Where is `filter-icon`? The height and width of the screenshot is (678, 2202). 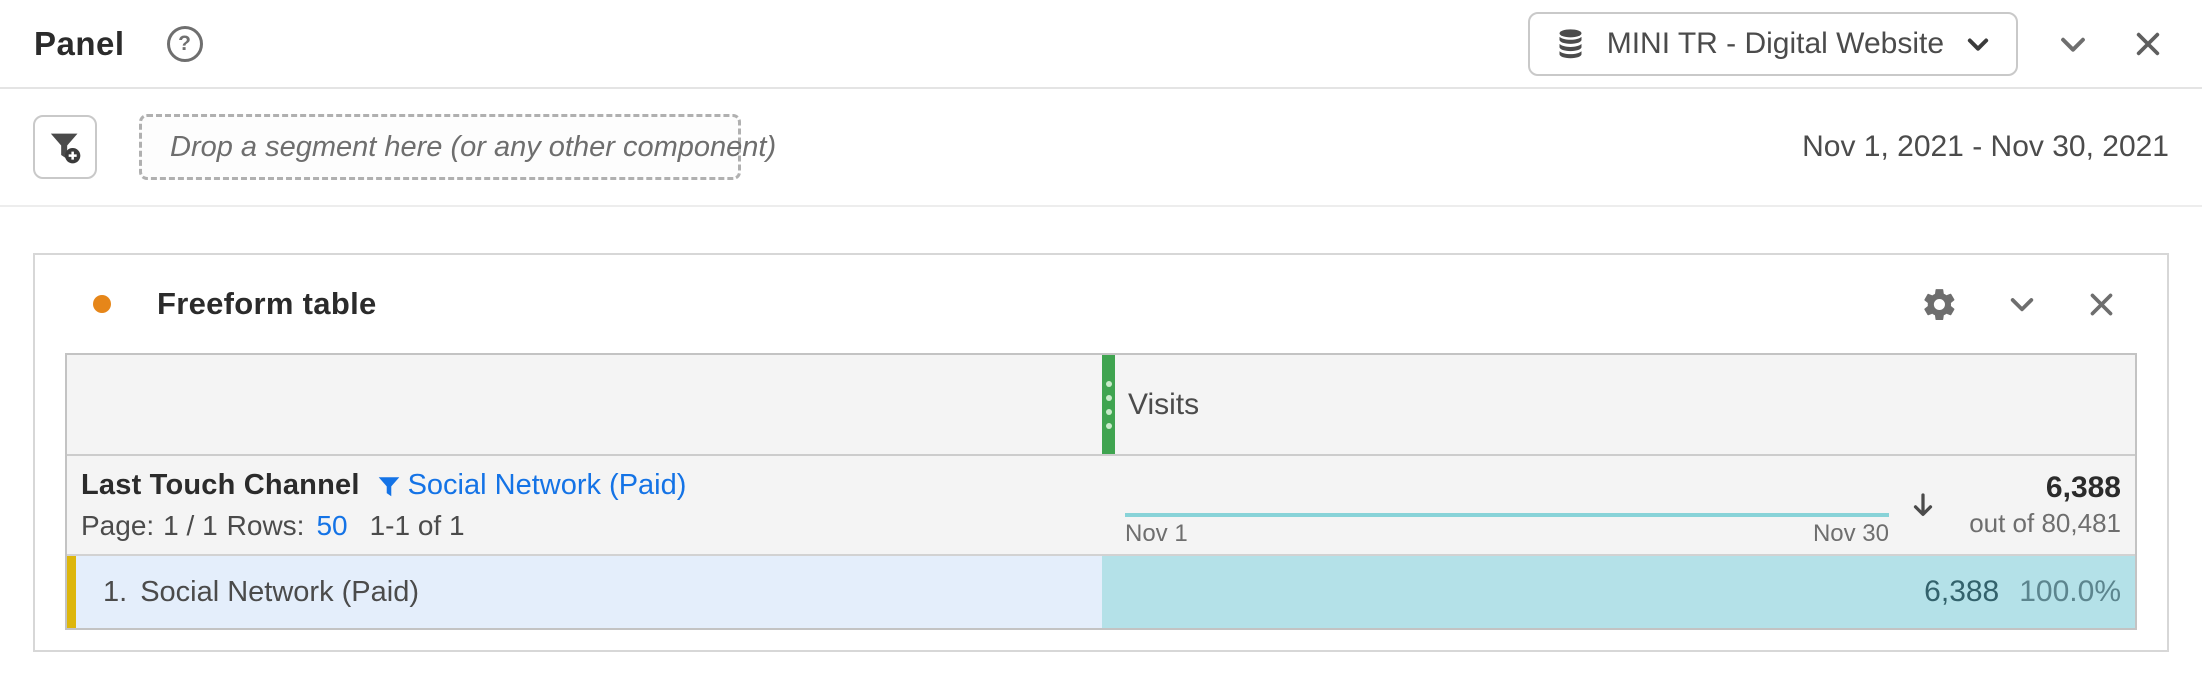 filter-icon is located at coordinates (389, 487).